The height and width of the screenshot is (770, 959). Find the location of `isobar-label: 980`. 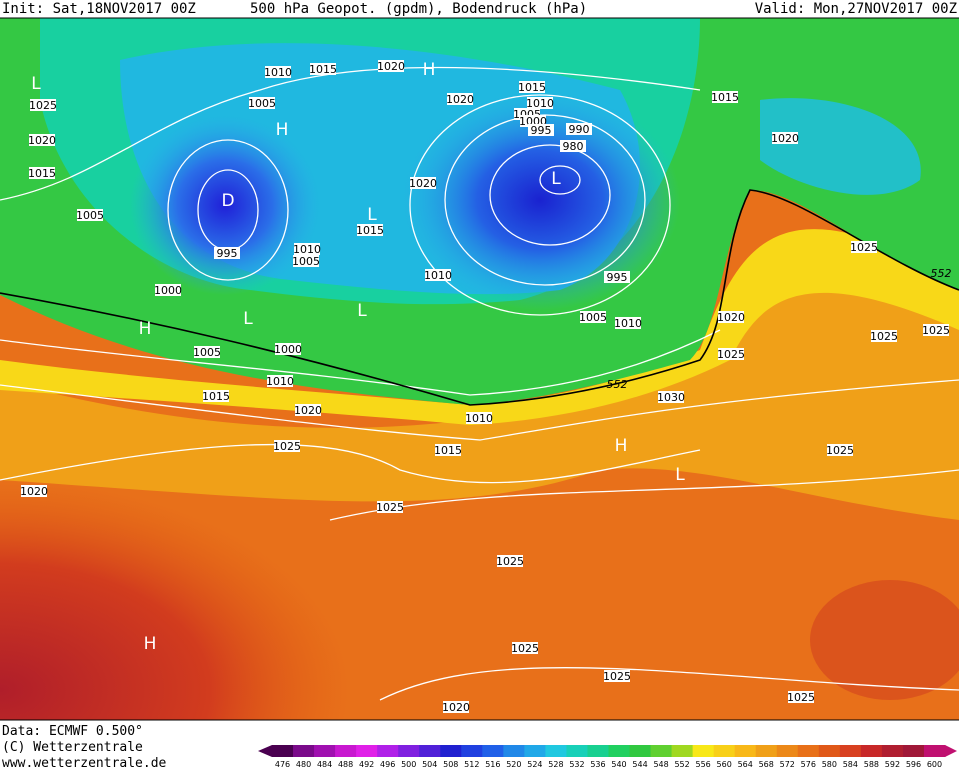

isobar-label: 980 is located at coordinates (573, 146).